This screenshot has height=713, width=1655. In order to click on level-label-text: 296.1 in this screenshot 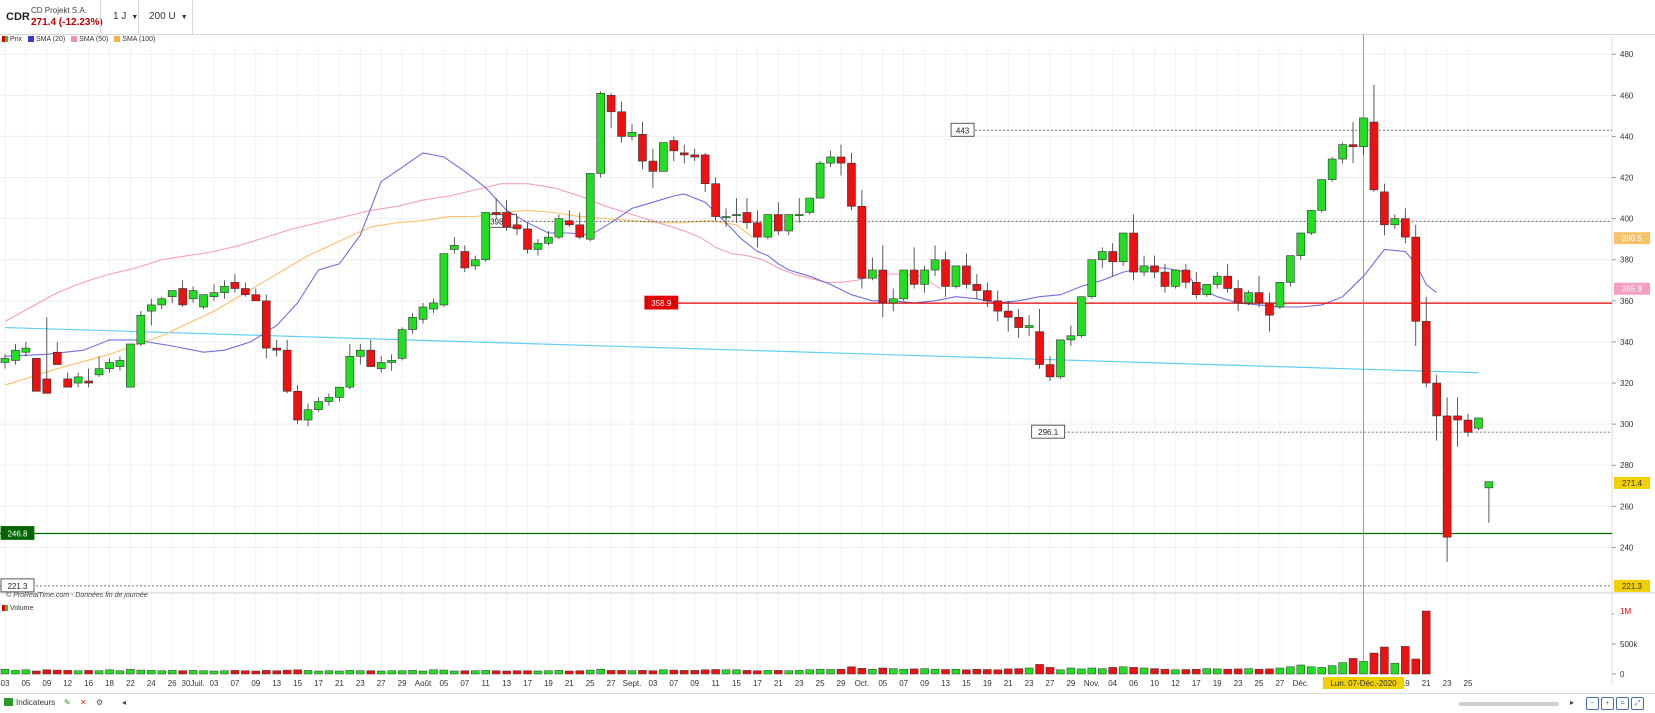, I will do `click(1048, 432)`.